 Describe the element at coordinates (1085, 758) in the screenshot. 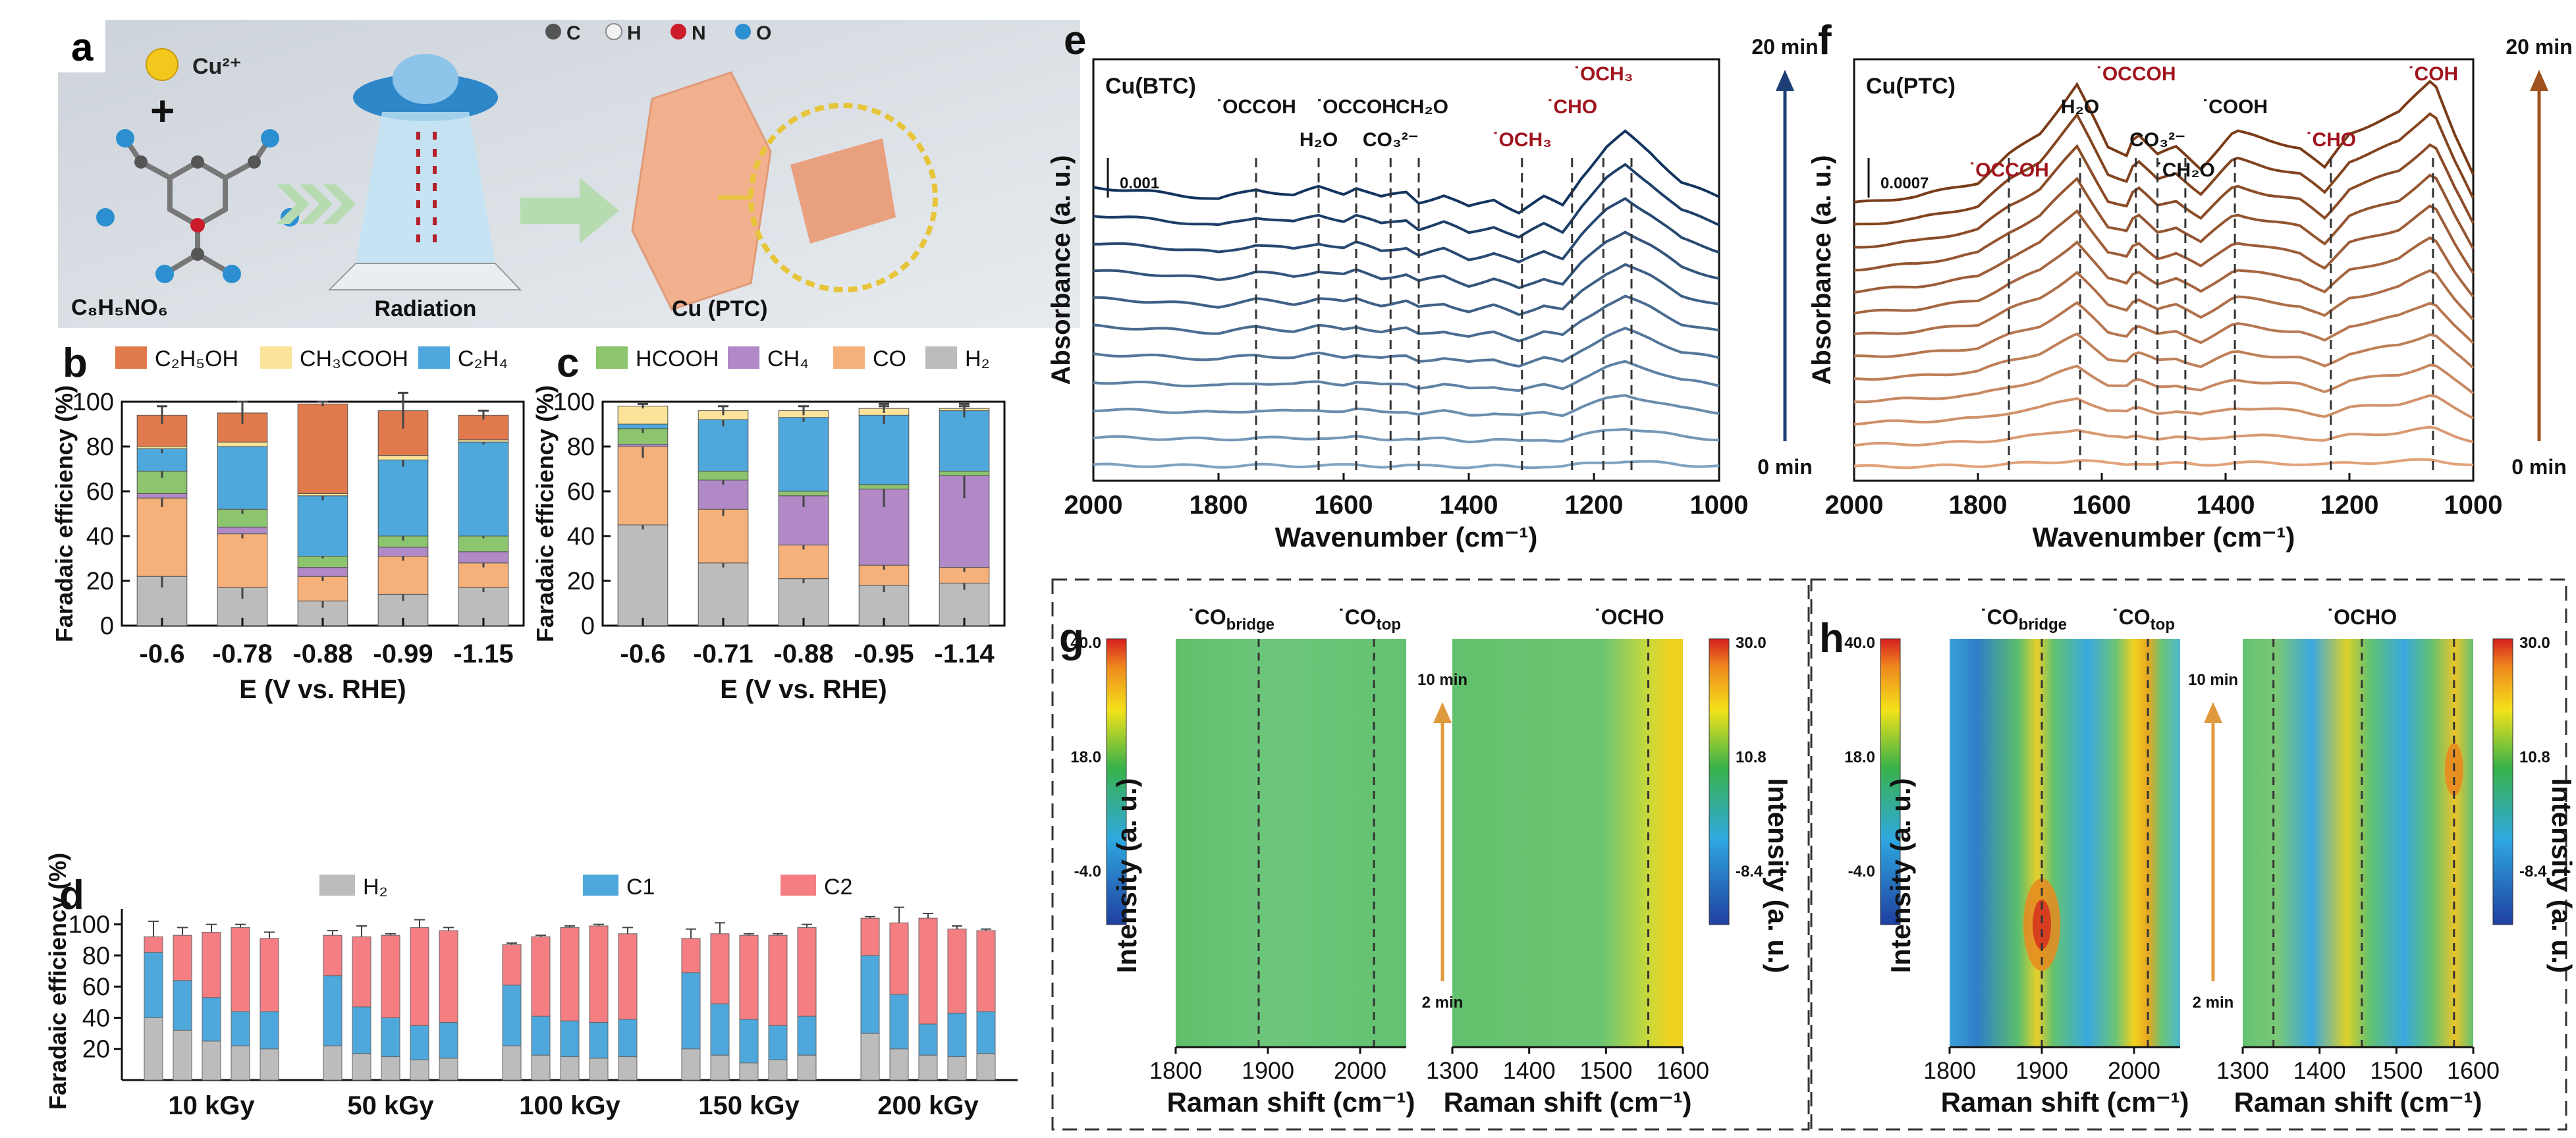

I see `colorbar-label: 18.0` at that location.